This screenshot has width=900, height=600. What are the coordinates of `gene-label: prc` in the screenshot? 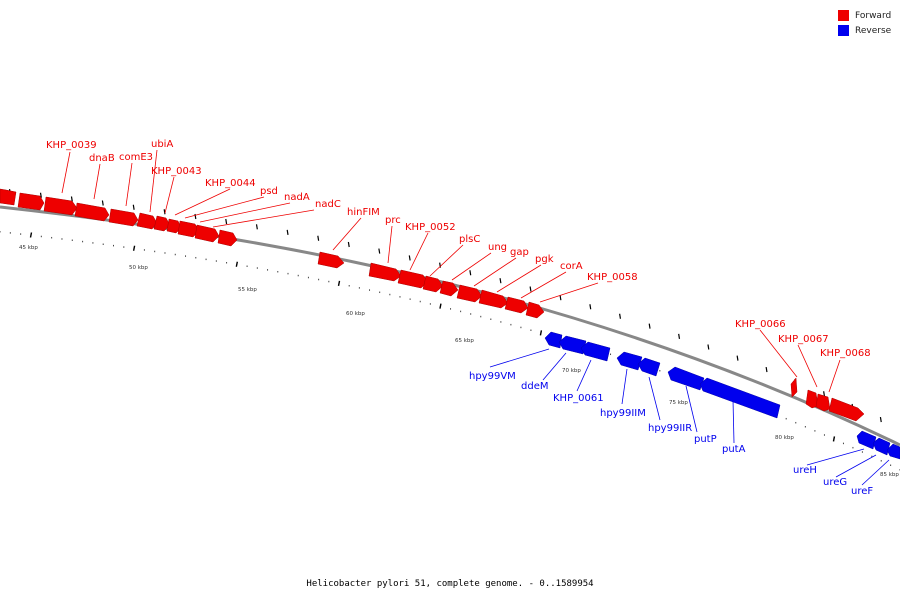 It's located at (393, 220).